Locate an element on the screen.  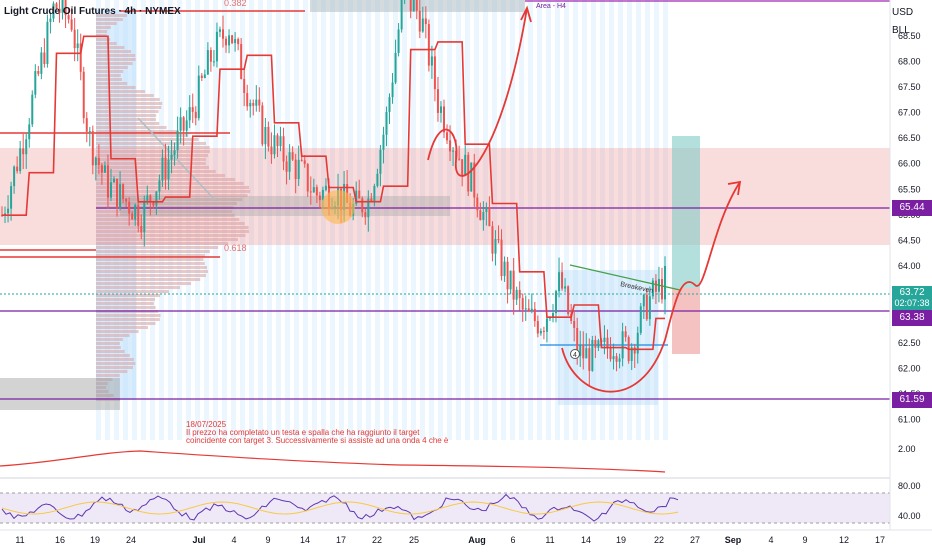
level-tag-mid: 63.38 is located at coordinates (912, 318).